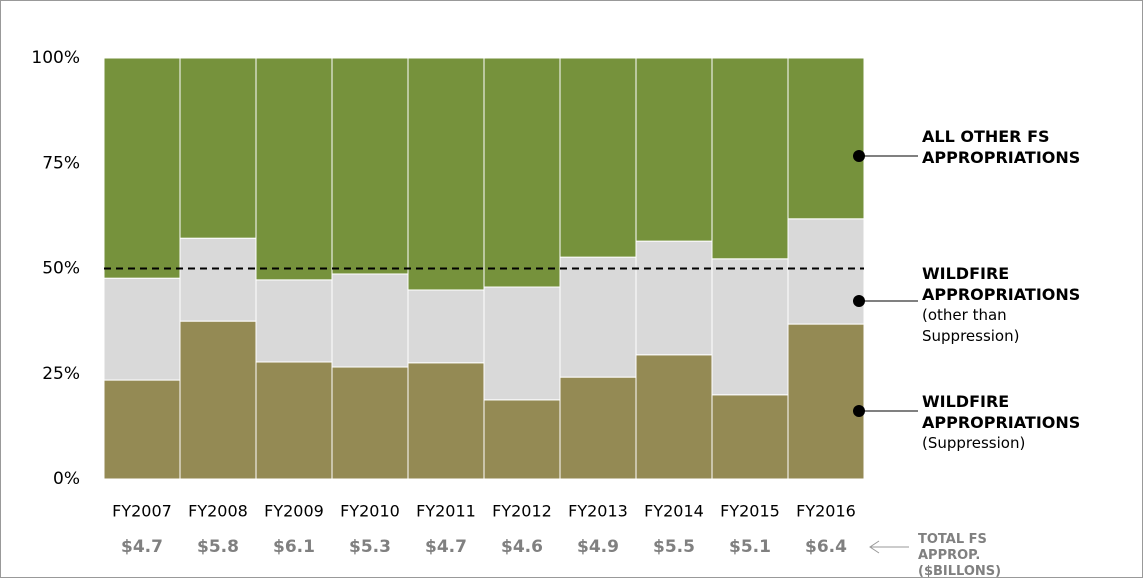 This screenshot has height=578, width=1143. What do you see at coordinates (218, 511) in the screenshot?
I see `x-tick-label: FY2008` at bounding box center [218, 511].